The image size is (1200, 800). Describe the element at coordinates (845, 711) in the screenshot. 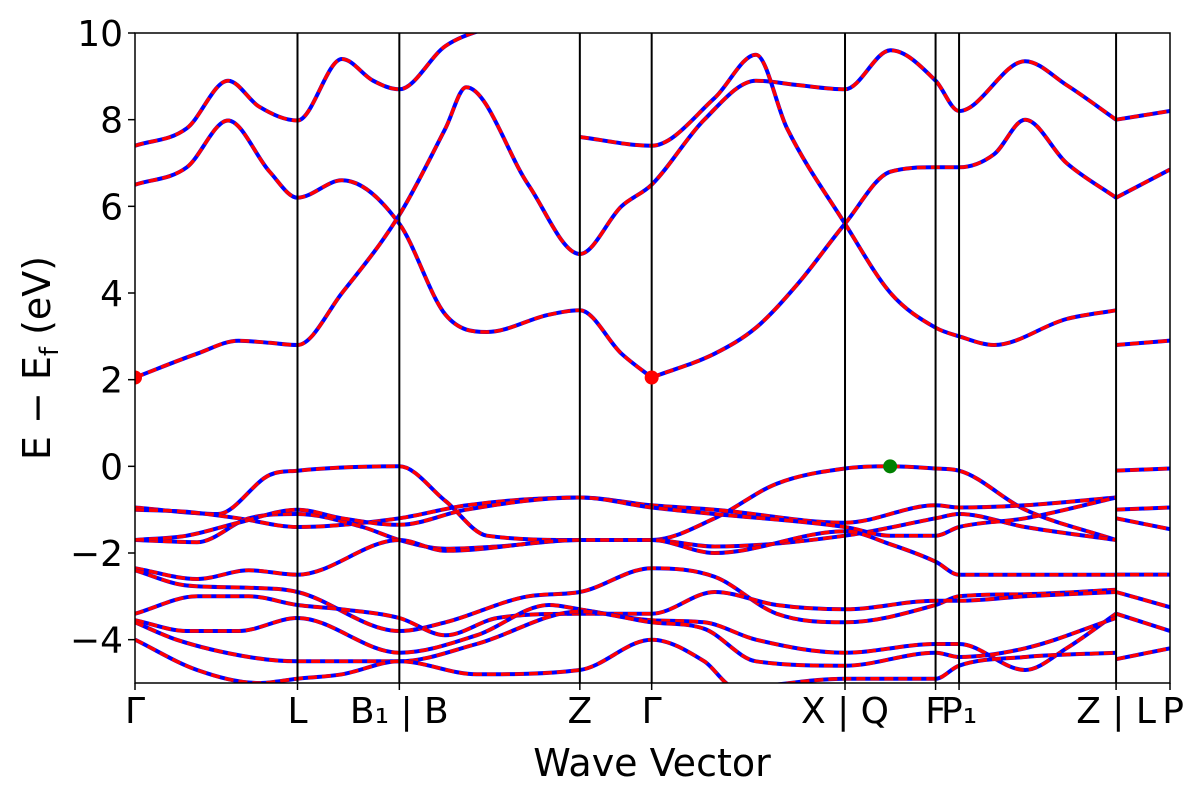

I see `x-tick-label-5: X | Q` at that location.